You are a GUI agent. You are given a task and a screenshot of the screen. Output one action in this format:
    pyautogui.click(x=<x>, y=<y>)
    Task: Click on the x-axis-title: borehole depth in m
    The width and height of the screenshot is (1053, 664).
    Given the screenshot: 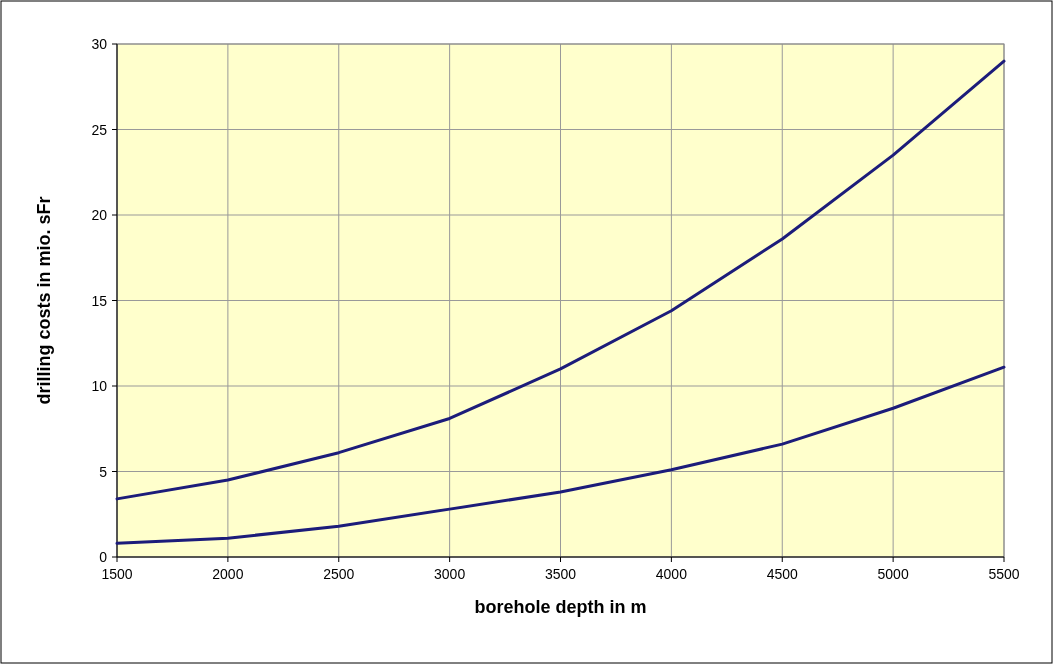 What is the action you would take?
    pyautogui.click(x=560, y=607)
    